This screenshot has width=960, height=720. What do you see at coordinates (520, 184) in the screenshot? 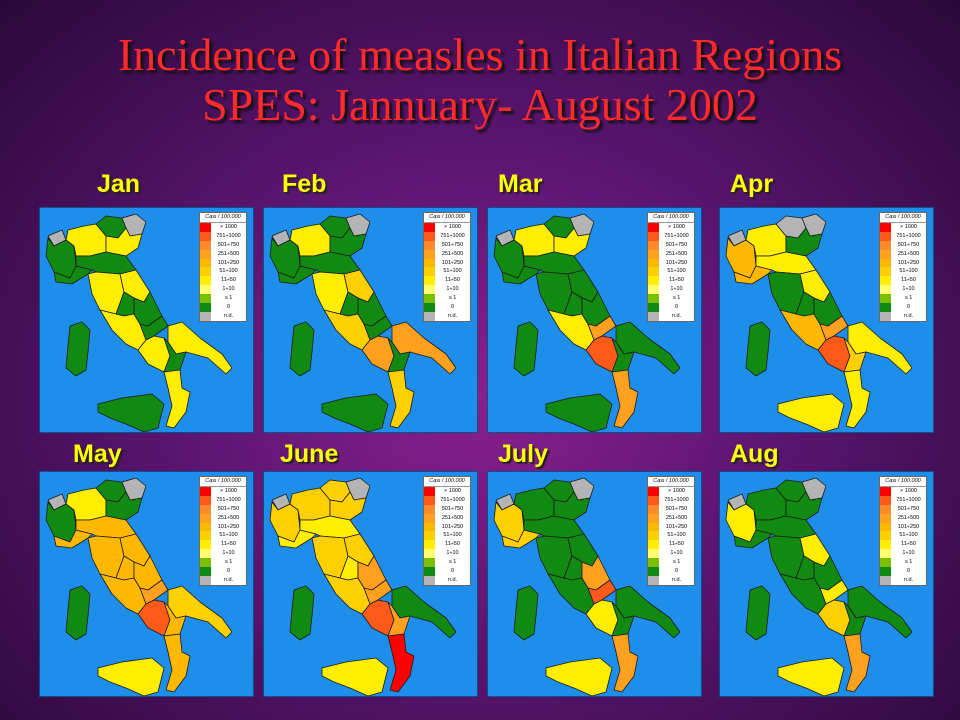
I see `month-label-mar: Mar` at bounding box center [520, 184].